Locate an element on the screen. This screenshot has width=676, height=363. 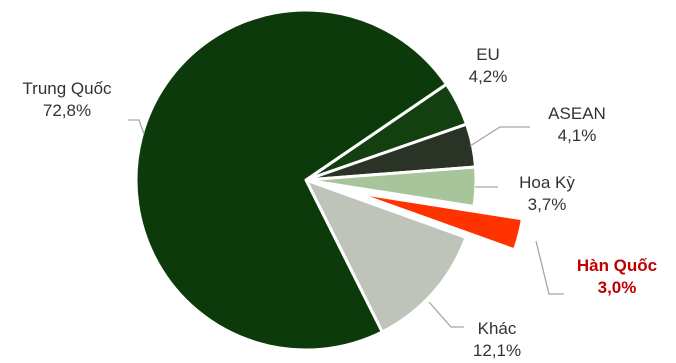
label-trung-quoc-value: 72,8% is located at coordinates (67, 110).